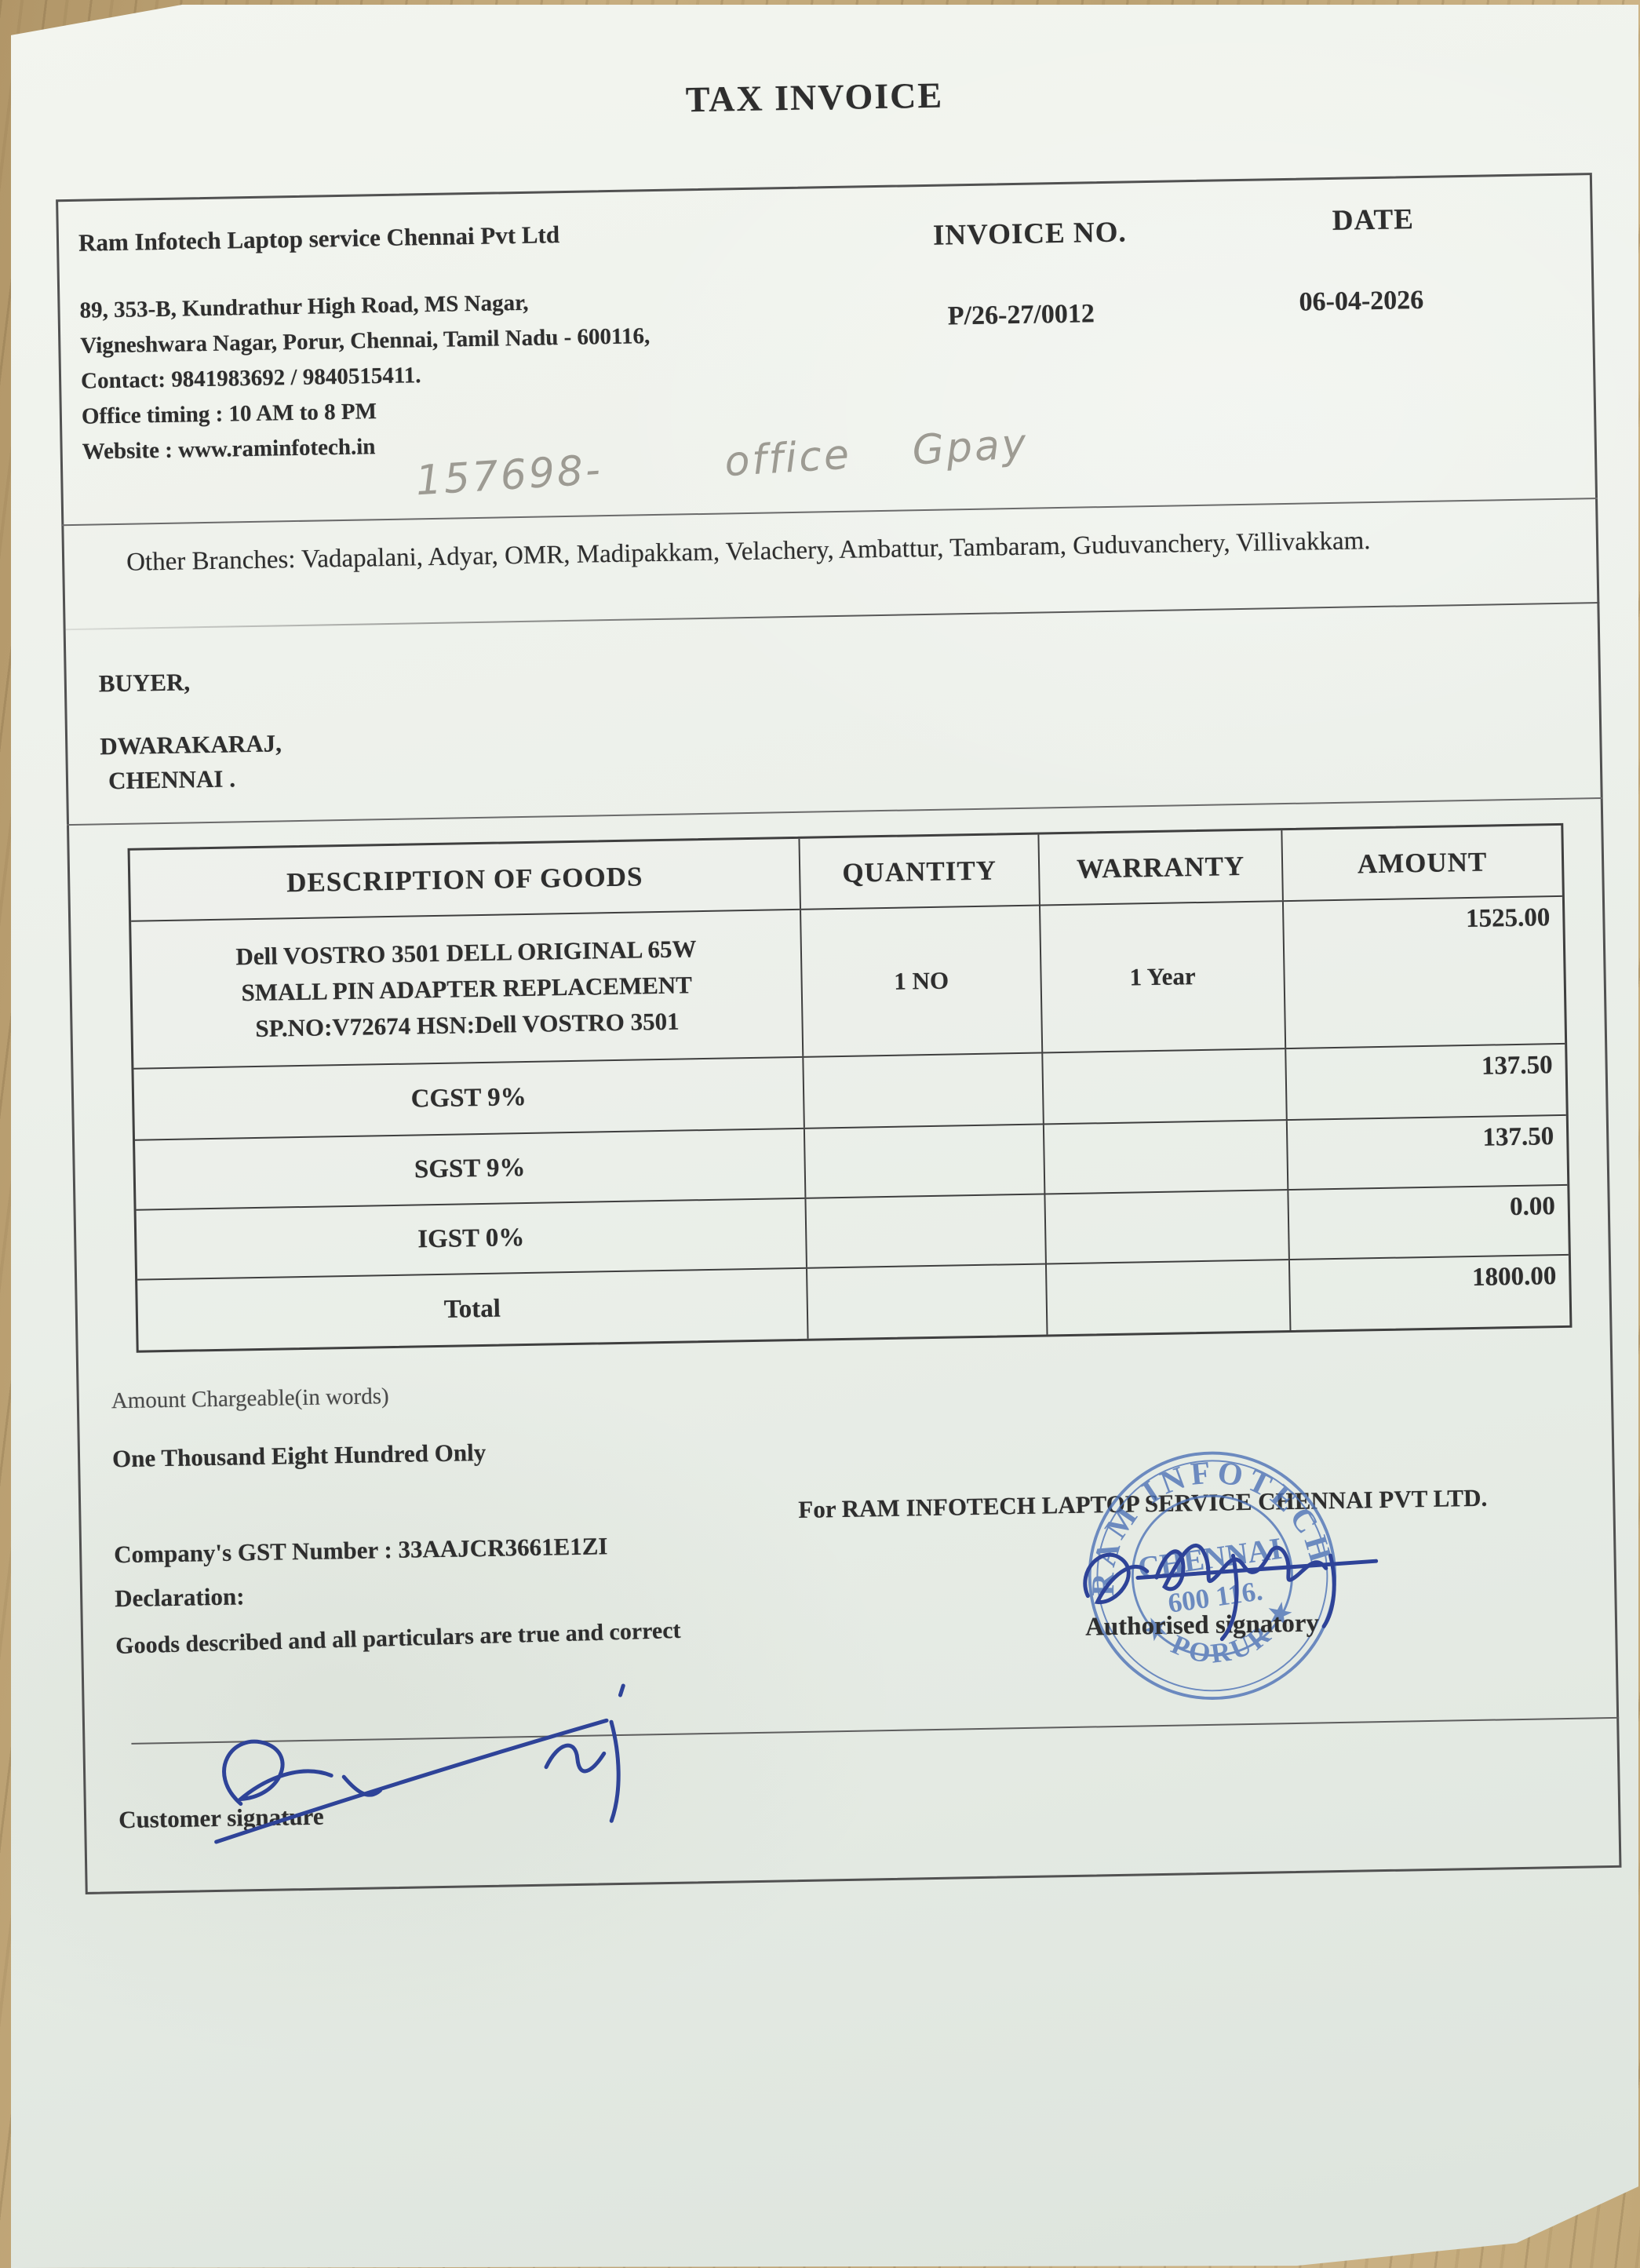  Describe the element at coordinates (179, 1597) in the screenshot. I see `declaration-label: Declaration:` at that location.